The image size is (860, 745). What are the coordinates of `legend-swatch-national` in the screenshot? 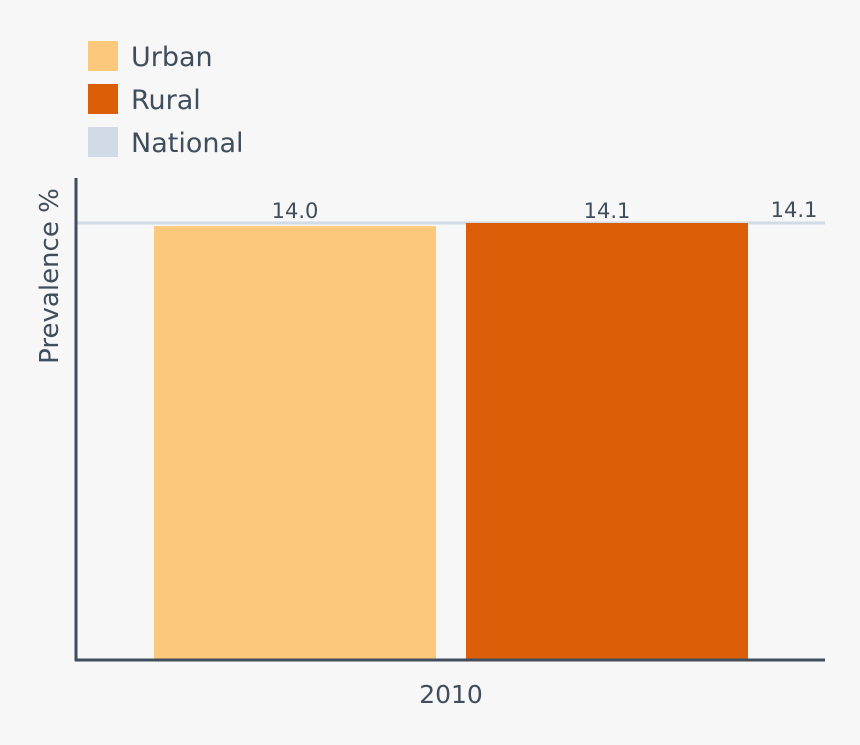 It's located at (103, 142).